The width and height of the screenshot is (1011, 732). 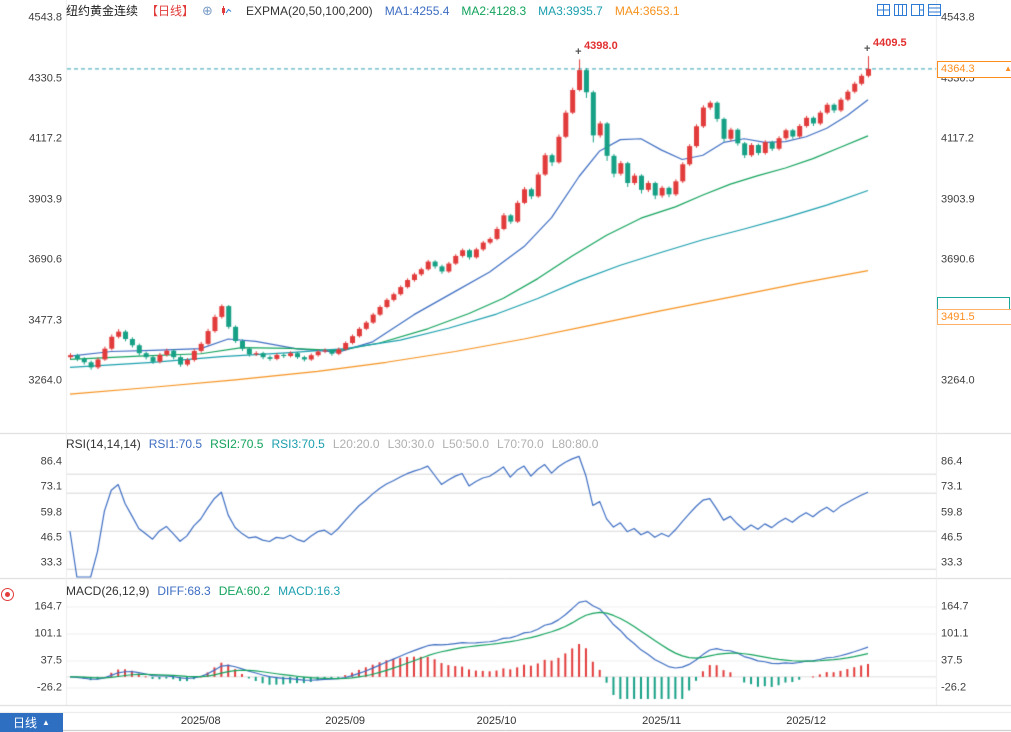 What do you see at coordinates (175, 444) in the screenshot?
I see `rsi1-value: RSI1:70.5` at bounding box center [175, 444].